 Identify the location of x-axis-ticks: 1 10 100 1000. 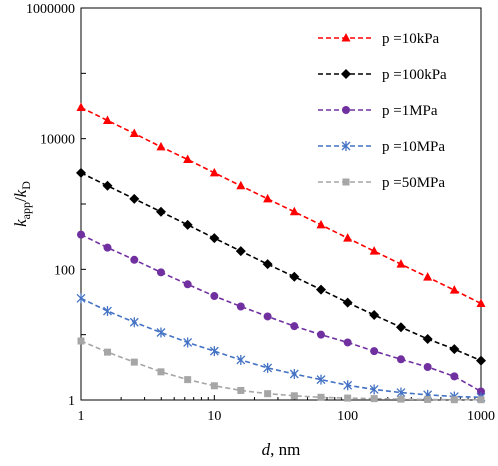
(286, 409).